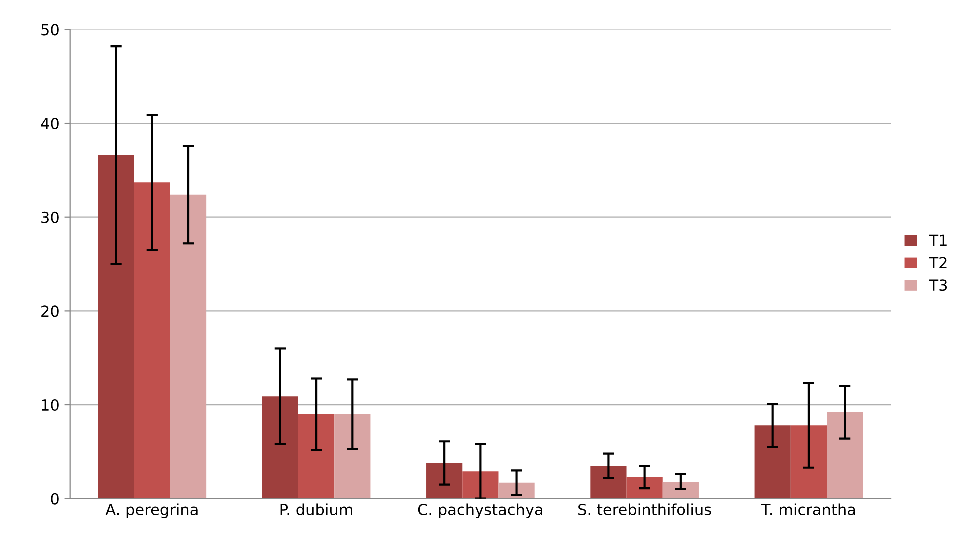 The height and width of the screenshot is (550, 977). What do you see at coordinates (50, 312) in the screenshot?
I see `y-tick-label: 20` at bounding box center [50, 312].